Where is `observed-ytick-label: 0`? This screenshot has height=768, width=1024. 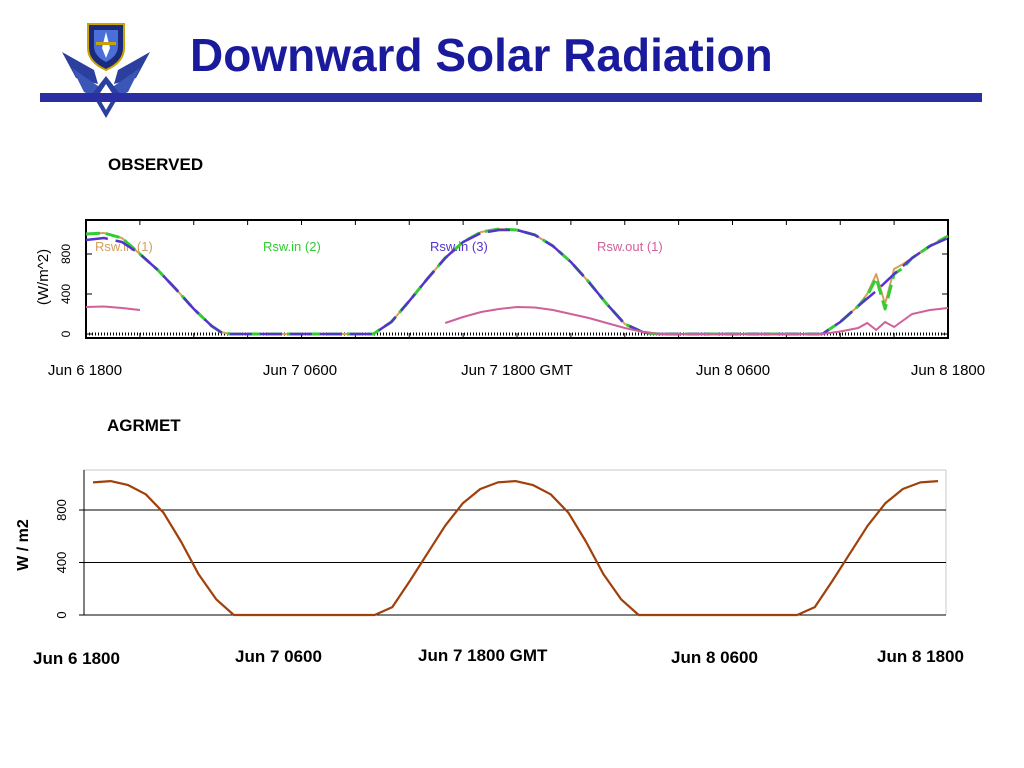
observed-ytick-label: 0 is located at coordinates (66, 333).